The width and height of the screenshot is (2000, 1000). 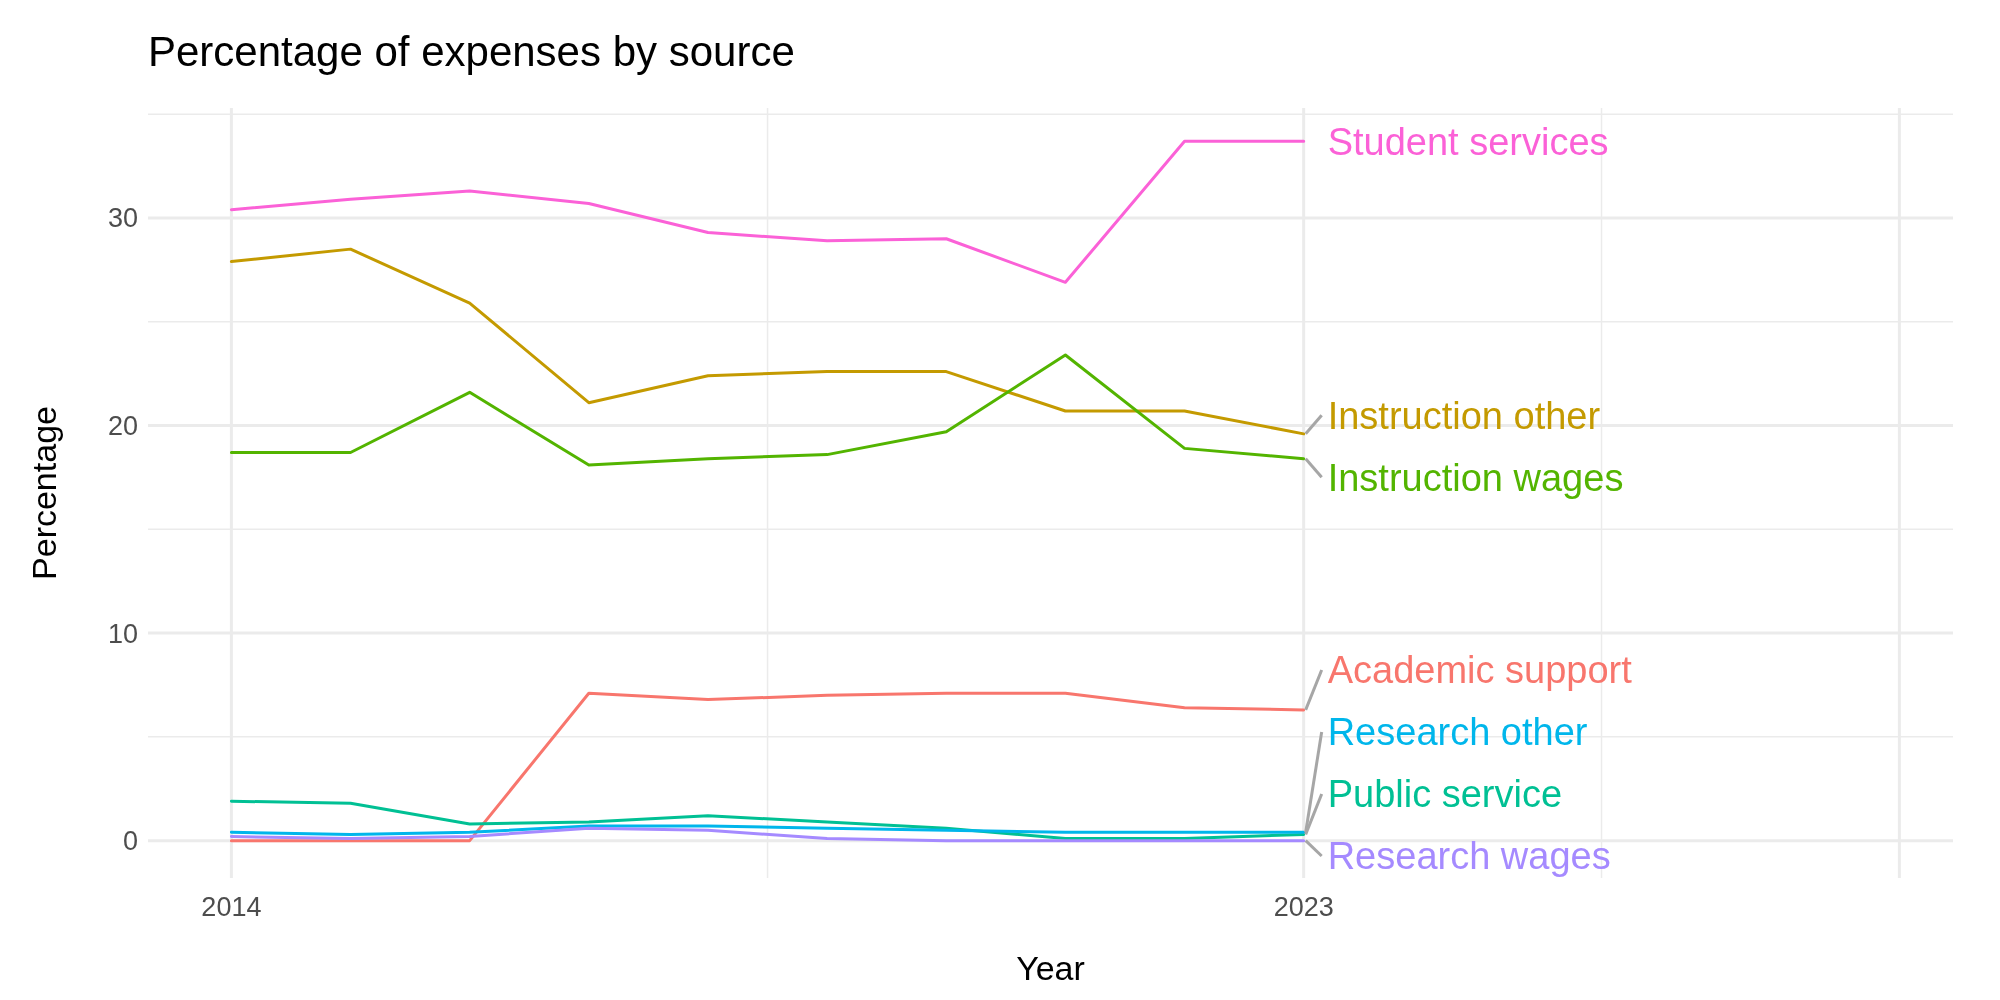 What do you see at coordinates (122, 633) in the screenshot?
I see `y-tick-label: 10` at bounding box center [122, 633].